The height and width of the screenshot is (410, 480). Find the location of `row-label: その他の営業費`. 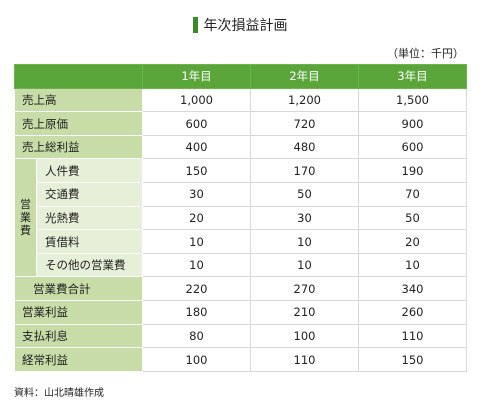

row-label: その他の営業費 is located at coordinates (89, 265).